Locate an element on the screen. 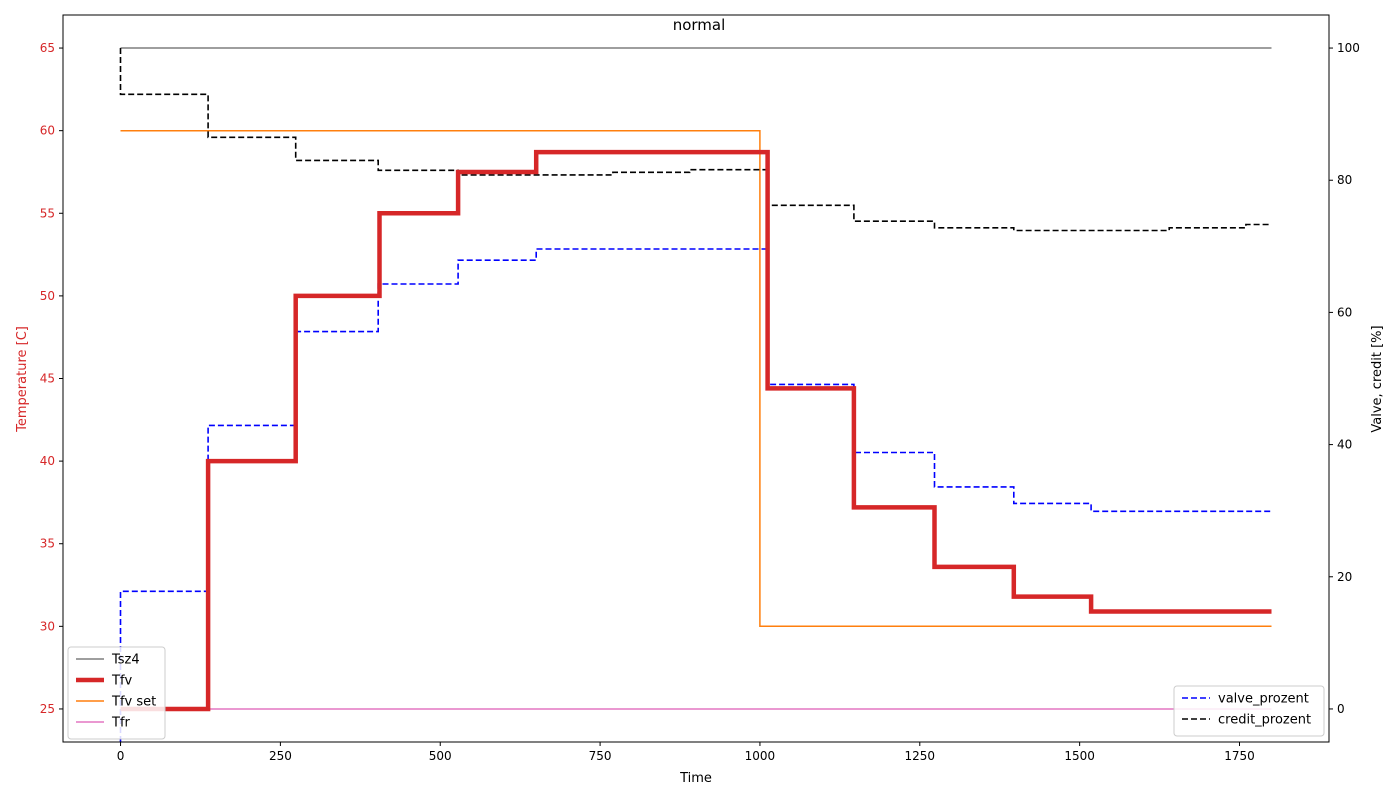 Image resolution: width=1400 pixels, height=800 pixels. y-left-tick-label: 65 is located at coordinates (47, 48).